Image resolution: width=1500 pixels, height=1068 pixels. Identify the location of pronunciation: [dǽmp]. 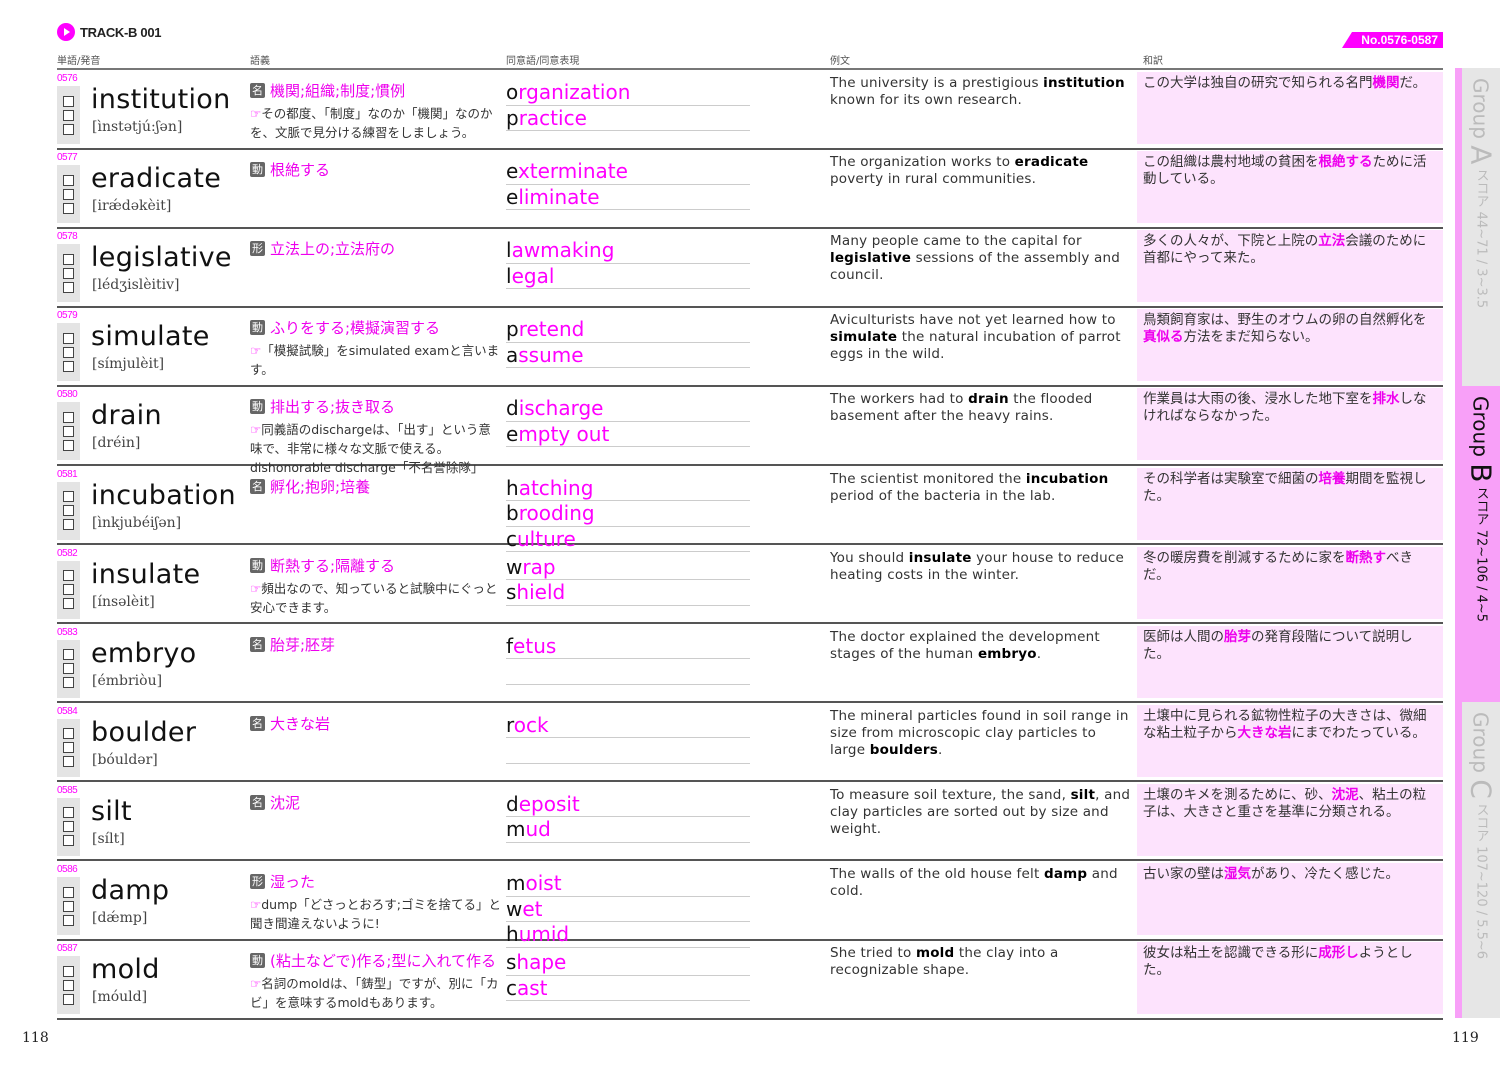
(120, 918).